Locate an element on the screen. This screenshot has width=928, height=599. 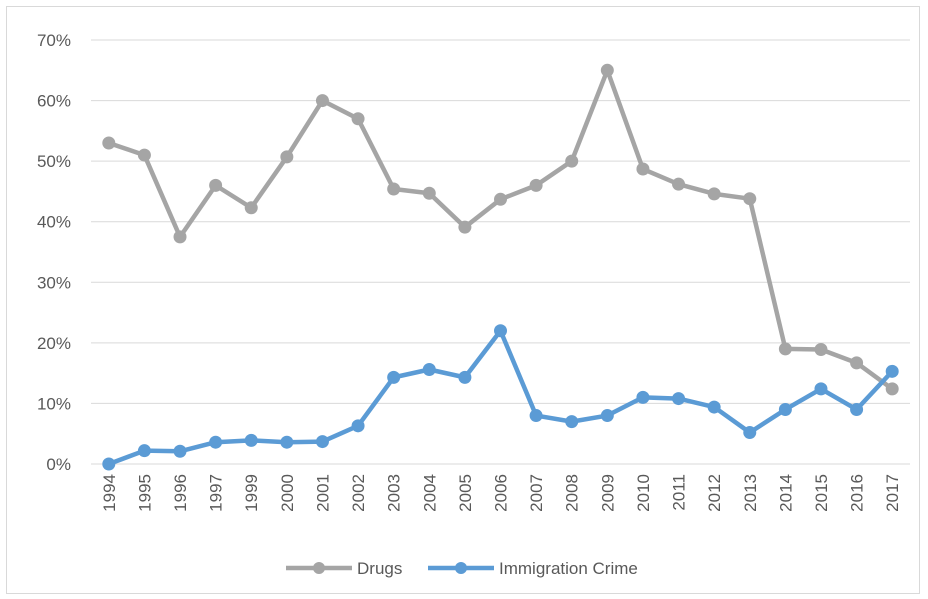
x-tick-label: 1997 is located at coordinates (216, 493).